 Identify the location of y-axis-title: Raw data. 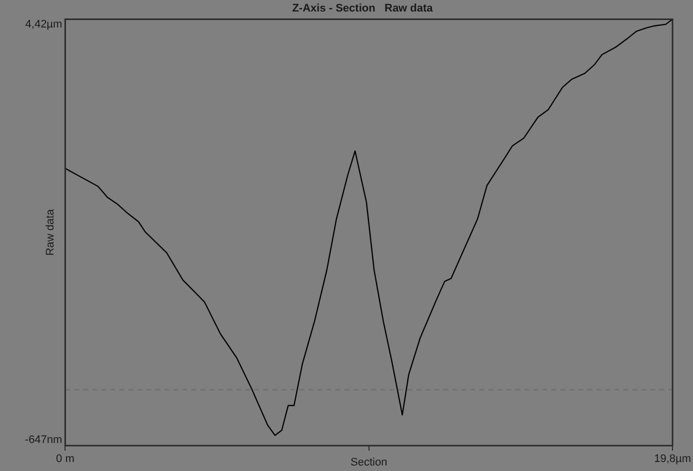
(50, 232).